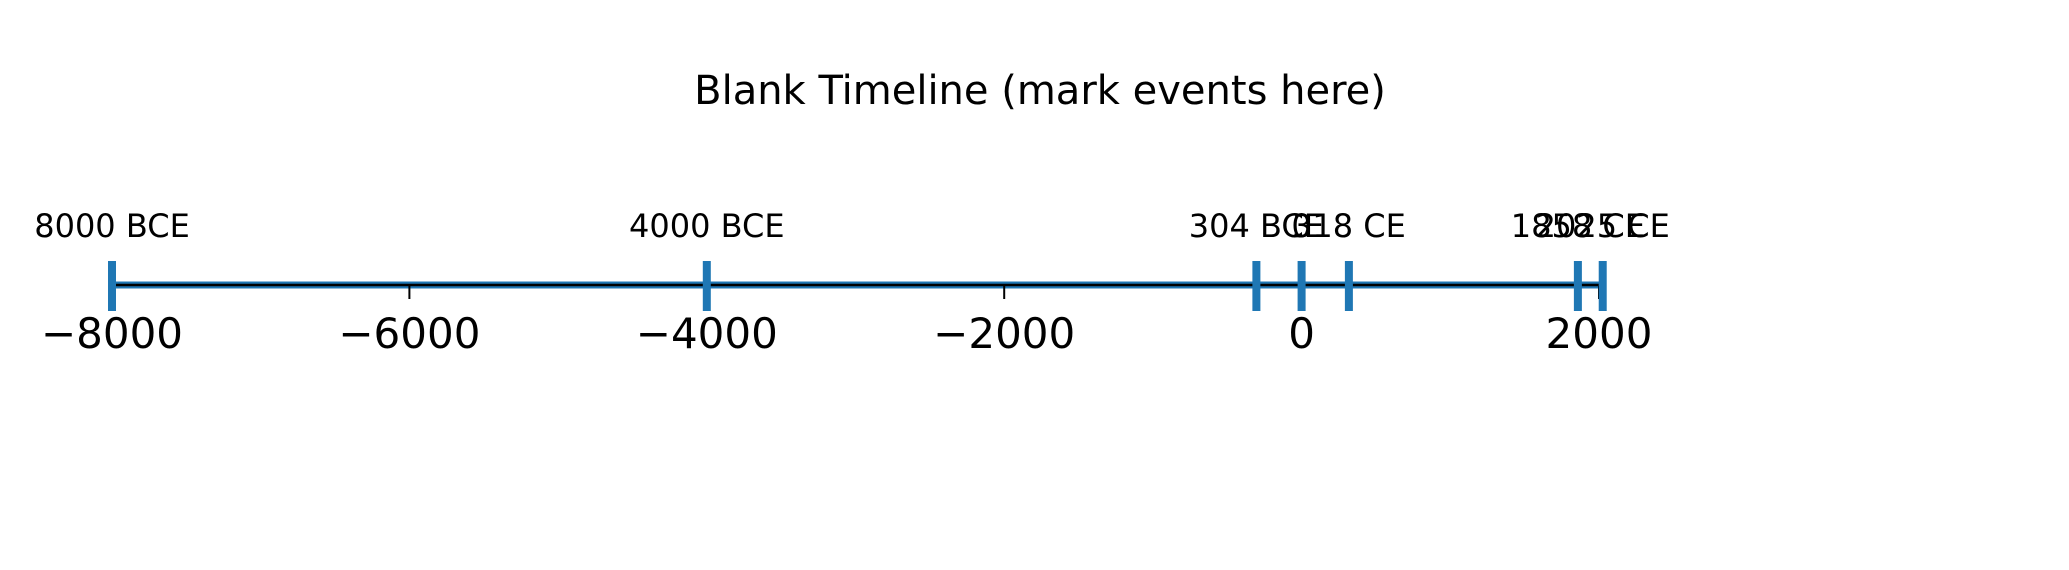 The width and height of the screenshot is (2069, 570). What do you see at coordinates (1301, 226) in the screenshot?
I see `event-label: 0` at bounding box center [1301, 226].